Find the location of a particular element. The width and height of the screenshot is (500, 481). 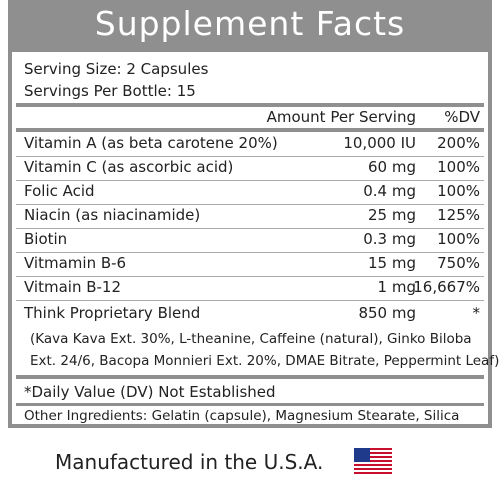

nutrient-dv: 750% is located at coordinates (458, 263).